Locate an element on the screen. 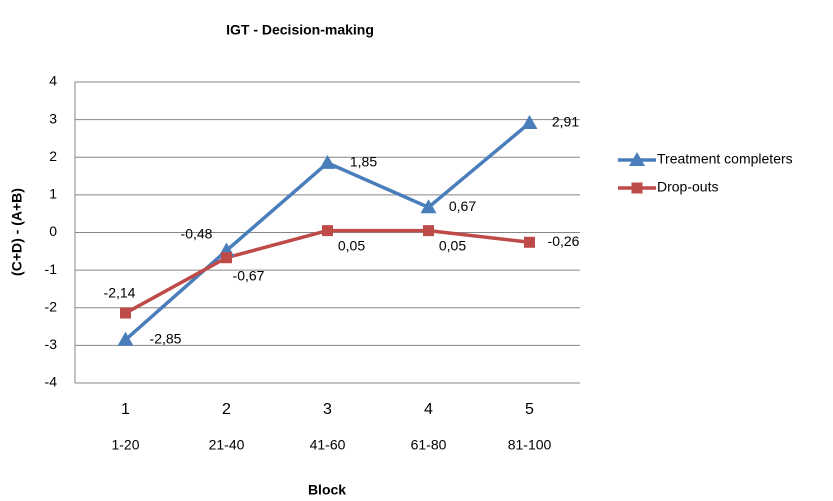 The image size is (833, 501). x-axis-label: Block is located at coordinates (327, 490).